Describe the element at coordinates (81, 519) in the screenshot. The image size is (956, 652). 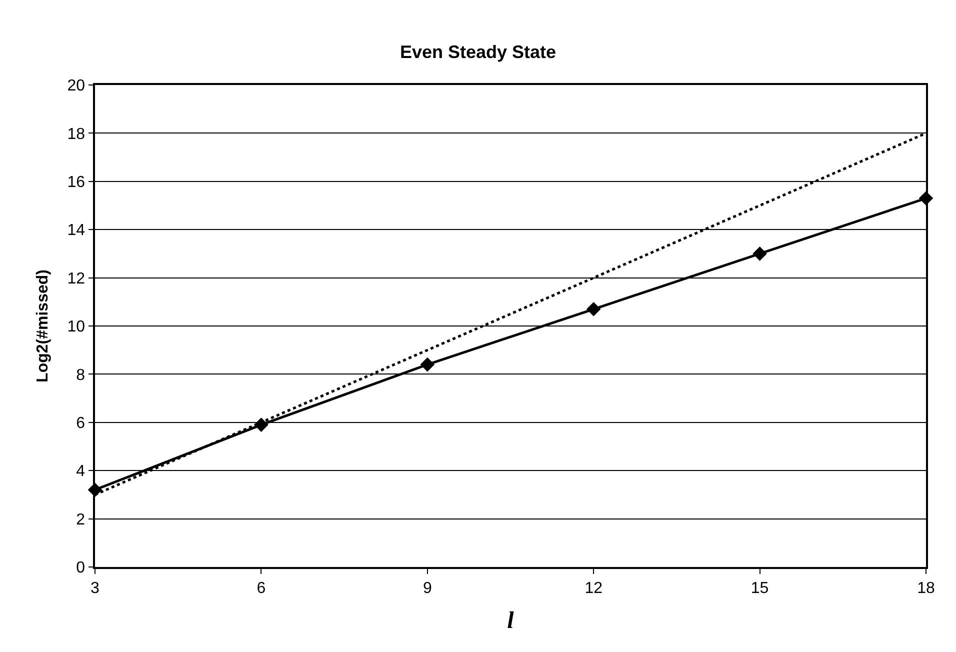
I see `y-tick-label: 2` at that location.